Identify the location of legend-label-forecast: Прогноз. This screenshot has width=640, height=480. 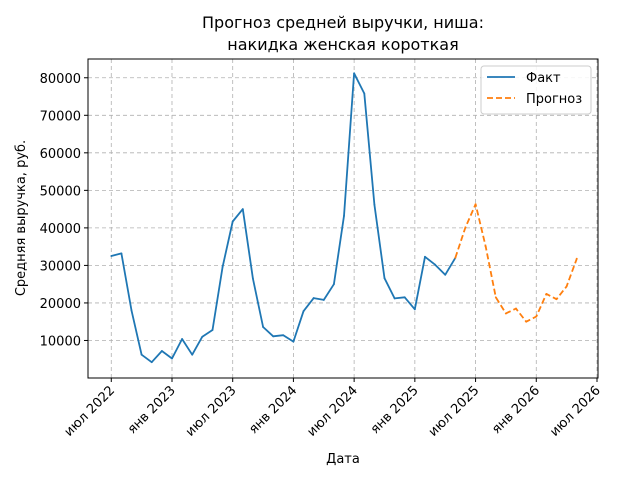
(554, 99).